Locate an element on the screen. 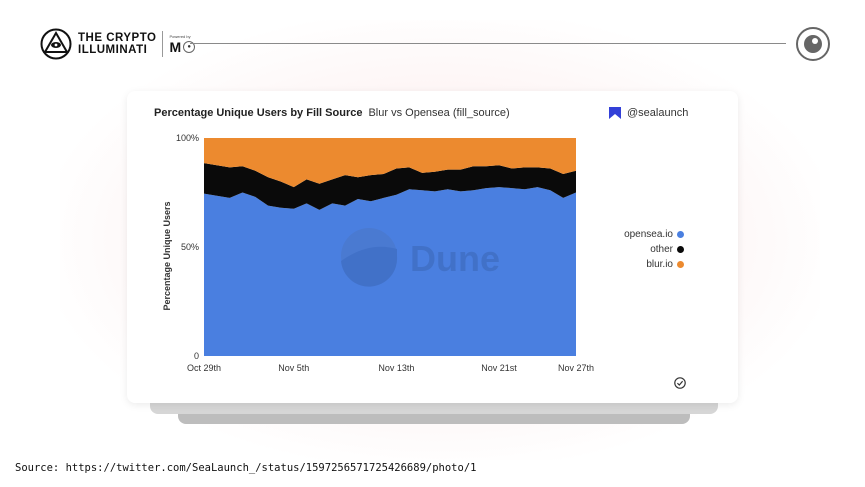 This screenshot has width=865, height=487. legend-label: blur.io is located at coordinates (659, 264).